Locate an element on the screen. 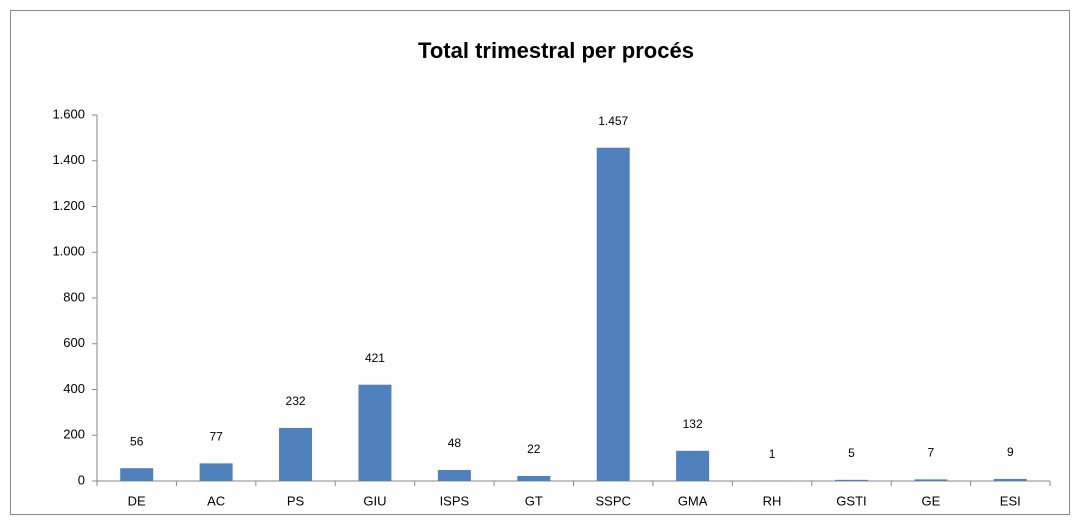 This screenshot has width=1078, height=525. value-label: 1 is located at coordinates (772, 454).